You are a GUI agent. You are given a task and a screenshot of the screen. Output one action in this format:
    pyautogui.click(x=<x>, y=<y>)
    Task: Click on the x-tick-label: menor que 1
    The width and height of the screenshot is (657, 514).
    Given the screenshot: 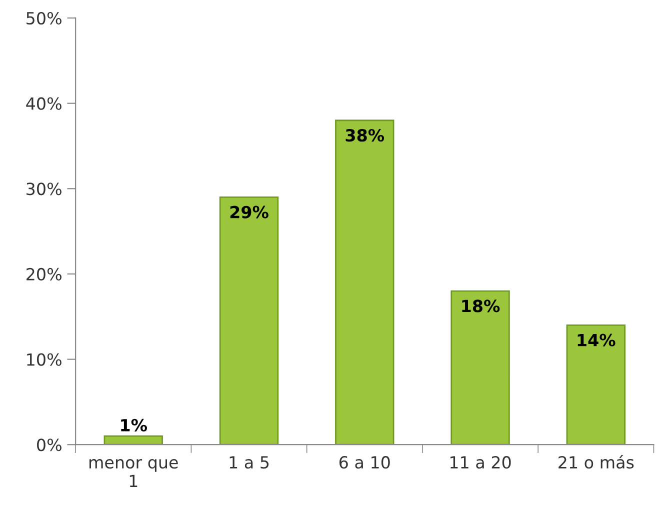 What is the action you would take?
    pyautogui.click(x=133, y=473)
    